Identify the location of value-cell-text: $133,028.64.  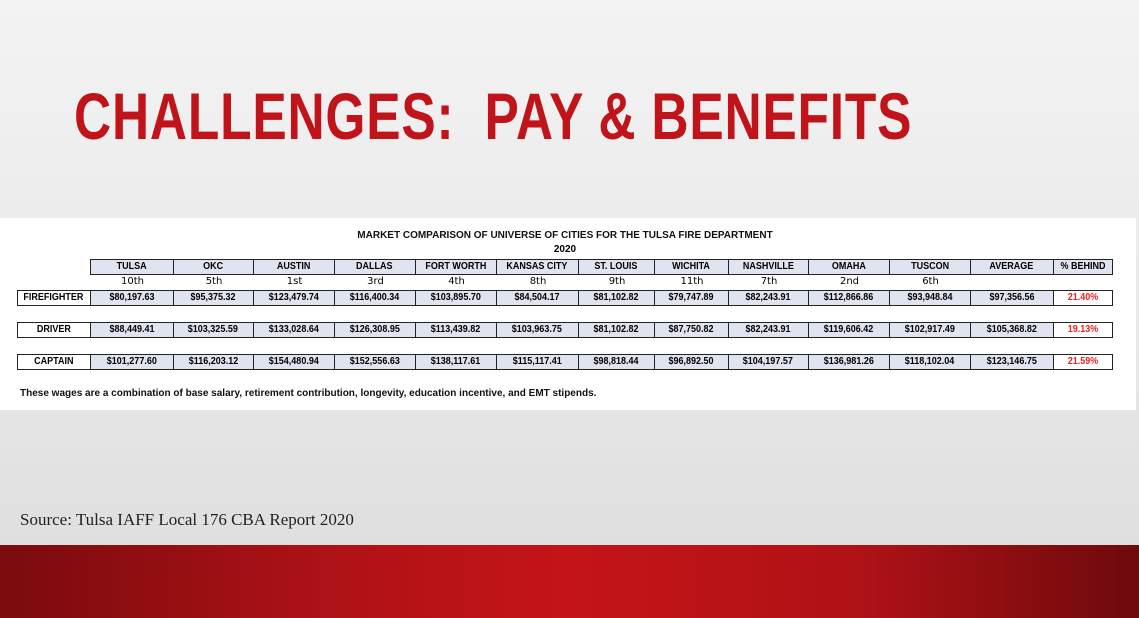
(293, 329).